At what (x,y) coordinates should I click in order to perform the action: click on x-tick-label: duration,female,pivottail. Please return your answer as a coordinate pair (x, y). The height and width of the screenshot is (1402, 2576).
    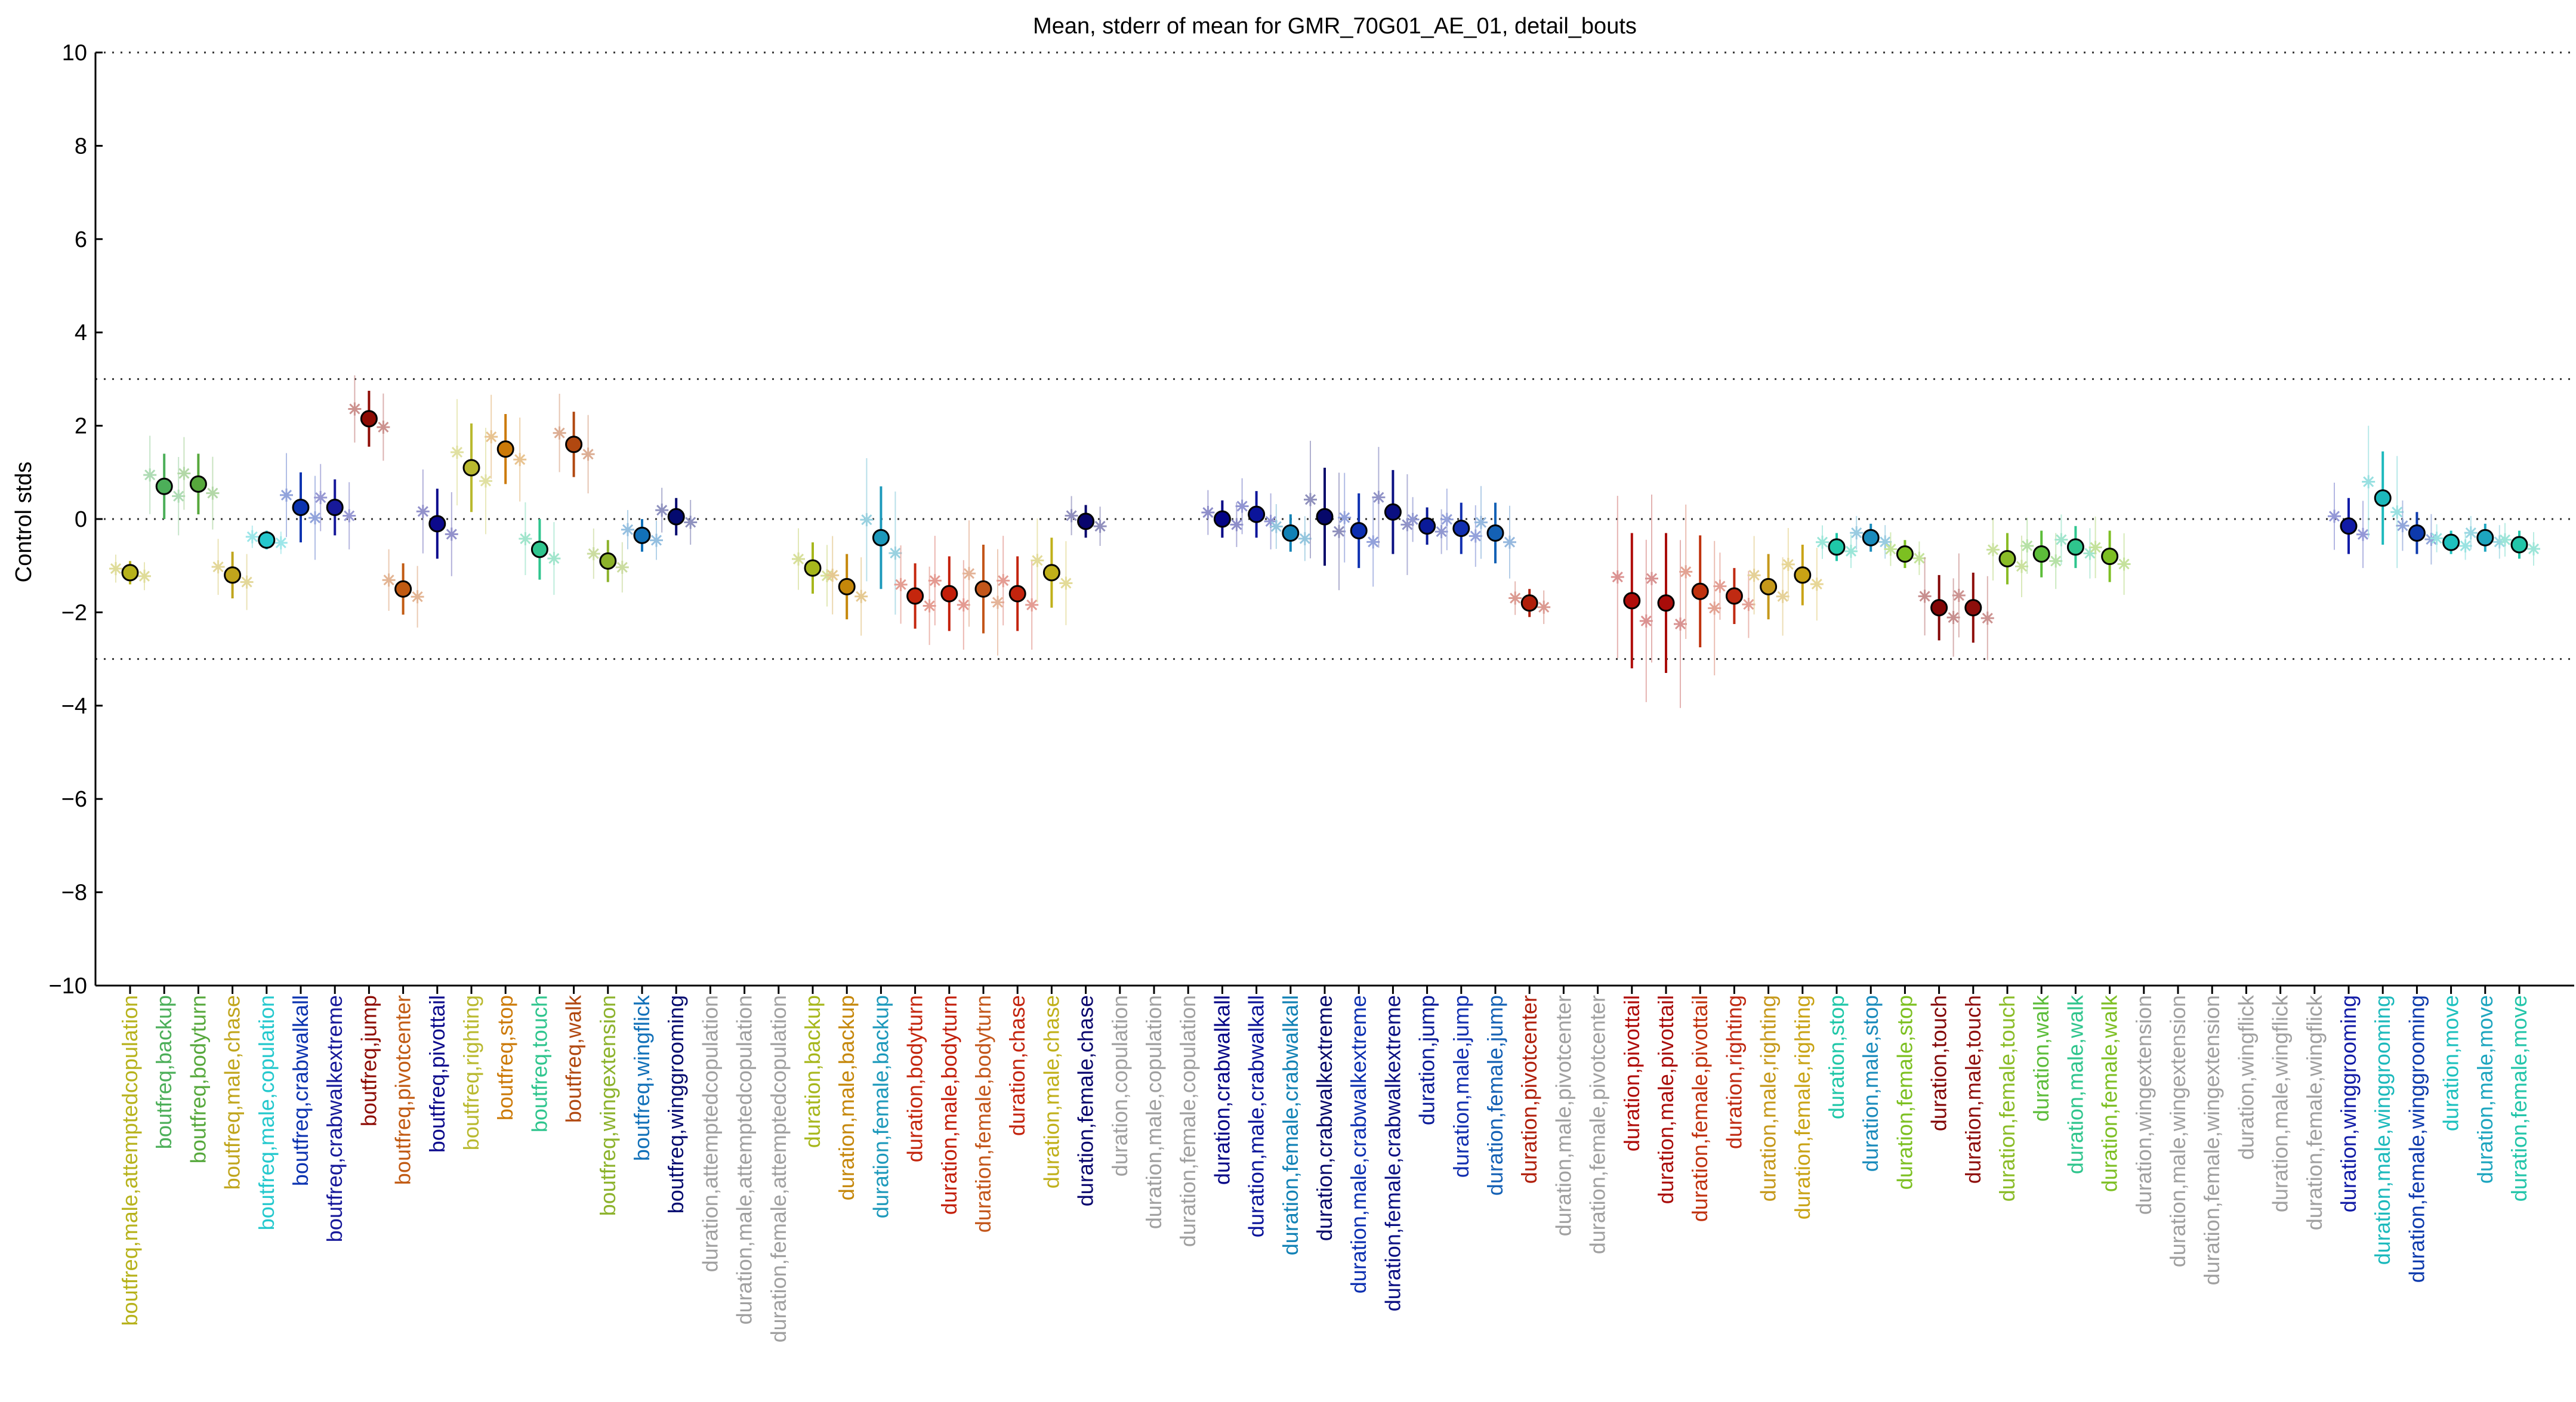
    Looking at the image, I should click on (1699, 1108).